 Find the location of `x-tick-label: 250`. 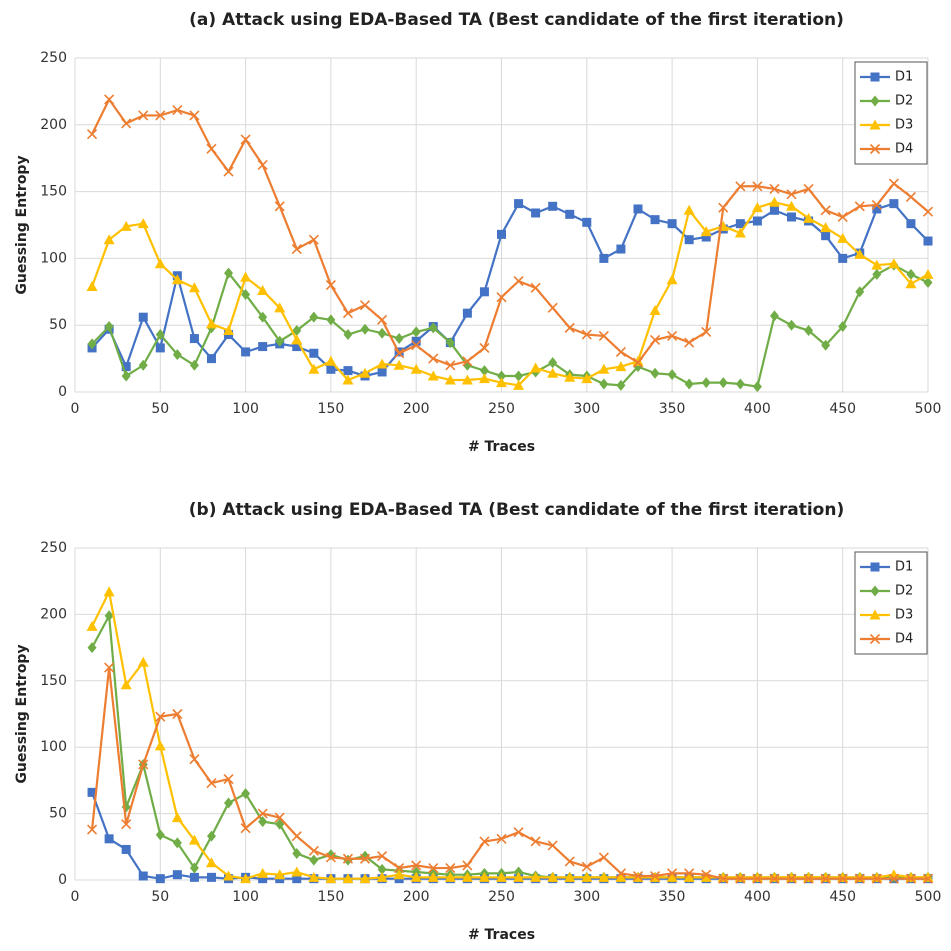

x-tick-label: 250 is located at coordinates (501, 897).